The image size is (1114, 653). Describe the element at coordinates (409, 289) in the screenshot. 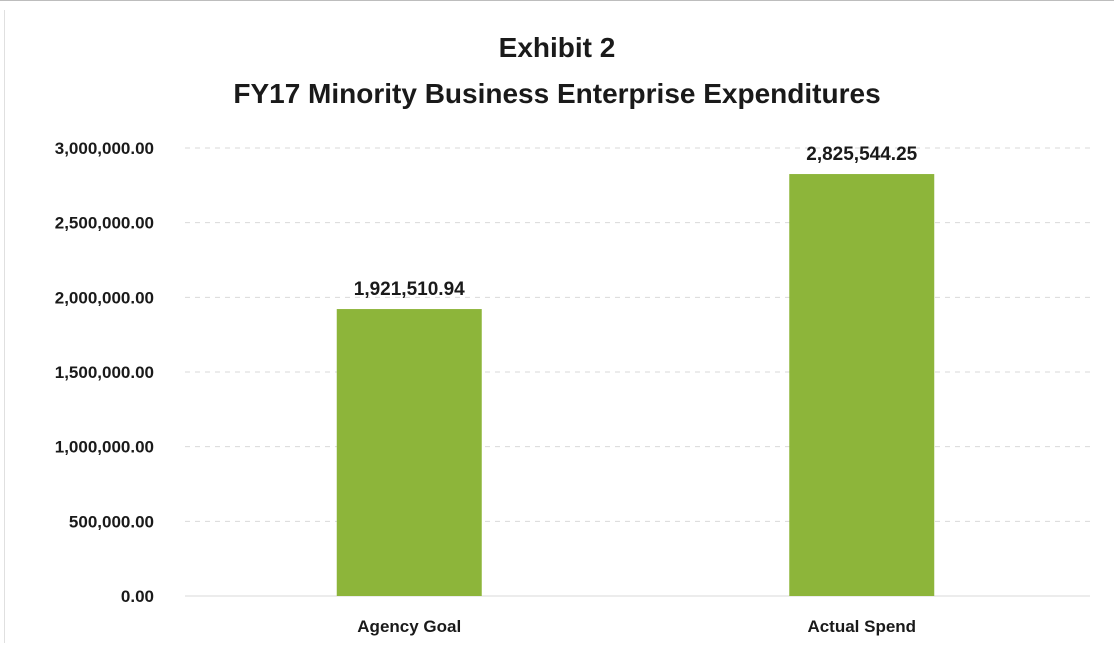

I see `data-label: 1,921,510.94` at that location.